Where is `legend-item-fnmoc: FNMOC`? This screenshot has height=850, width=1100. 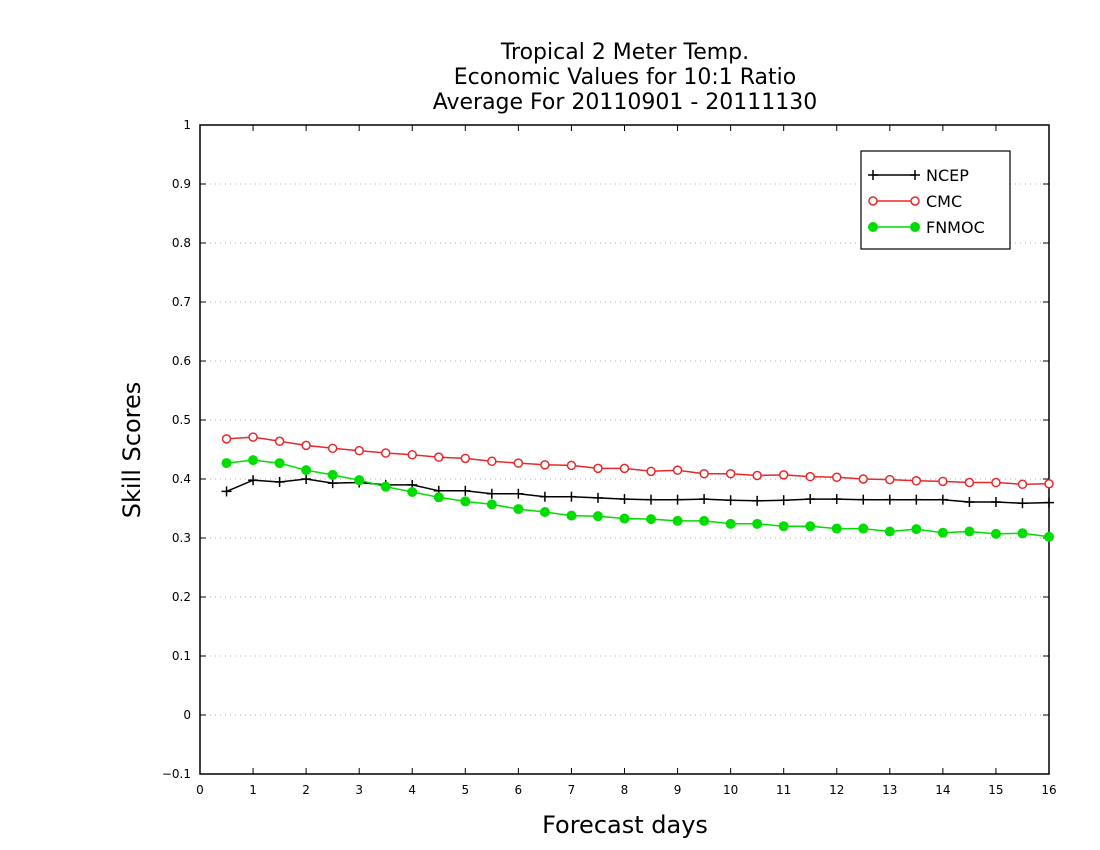
legend-item-fnmoc: FNMOC is located at coordinates (926, 227).